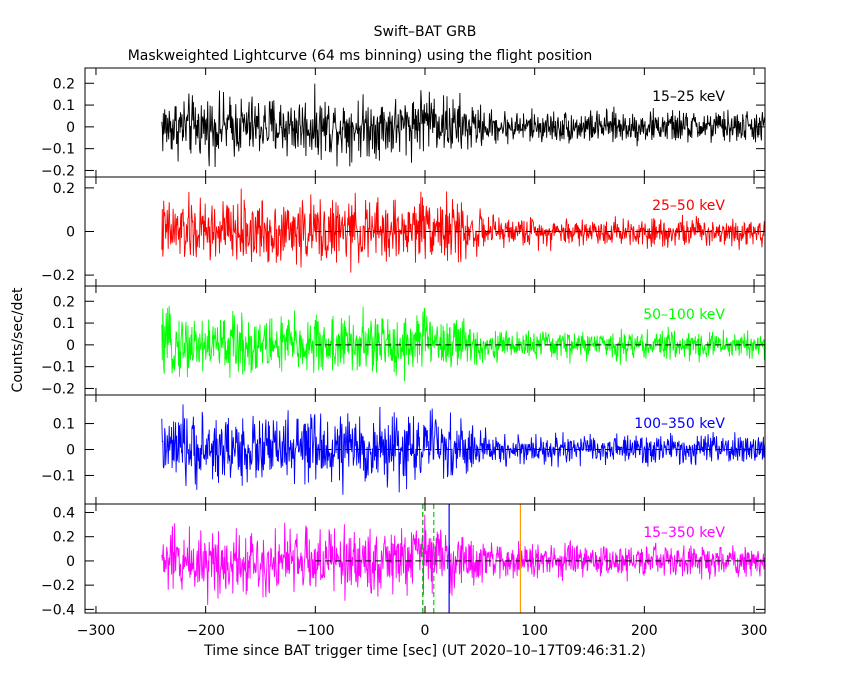 The image size is (850, 680). Describe the element at coordinates (684, 533) in the screenshot. I see `series-label: 15–350 keV` at that location.